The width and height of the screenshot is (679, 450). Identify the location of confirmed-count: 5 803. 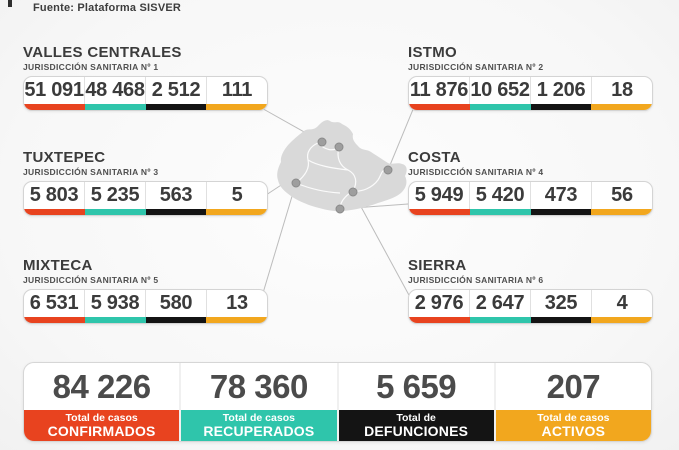
(54, 195).